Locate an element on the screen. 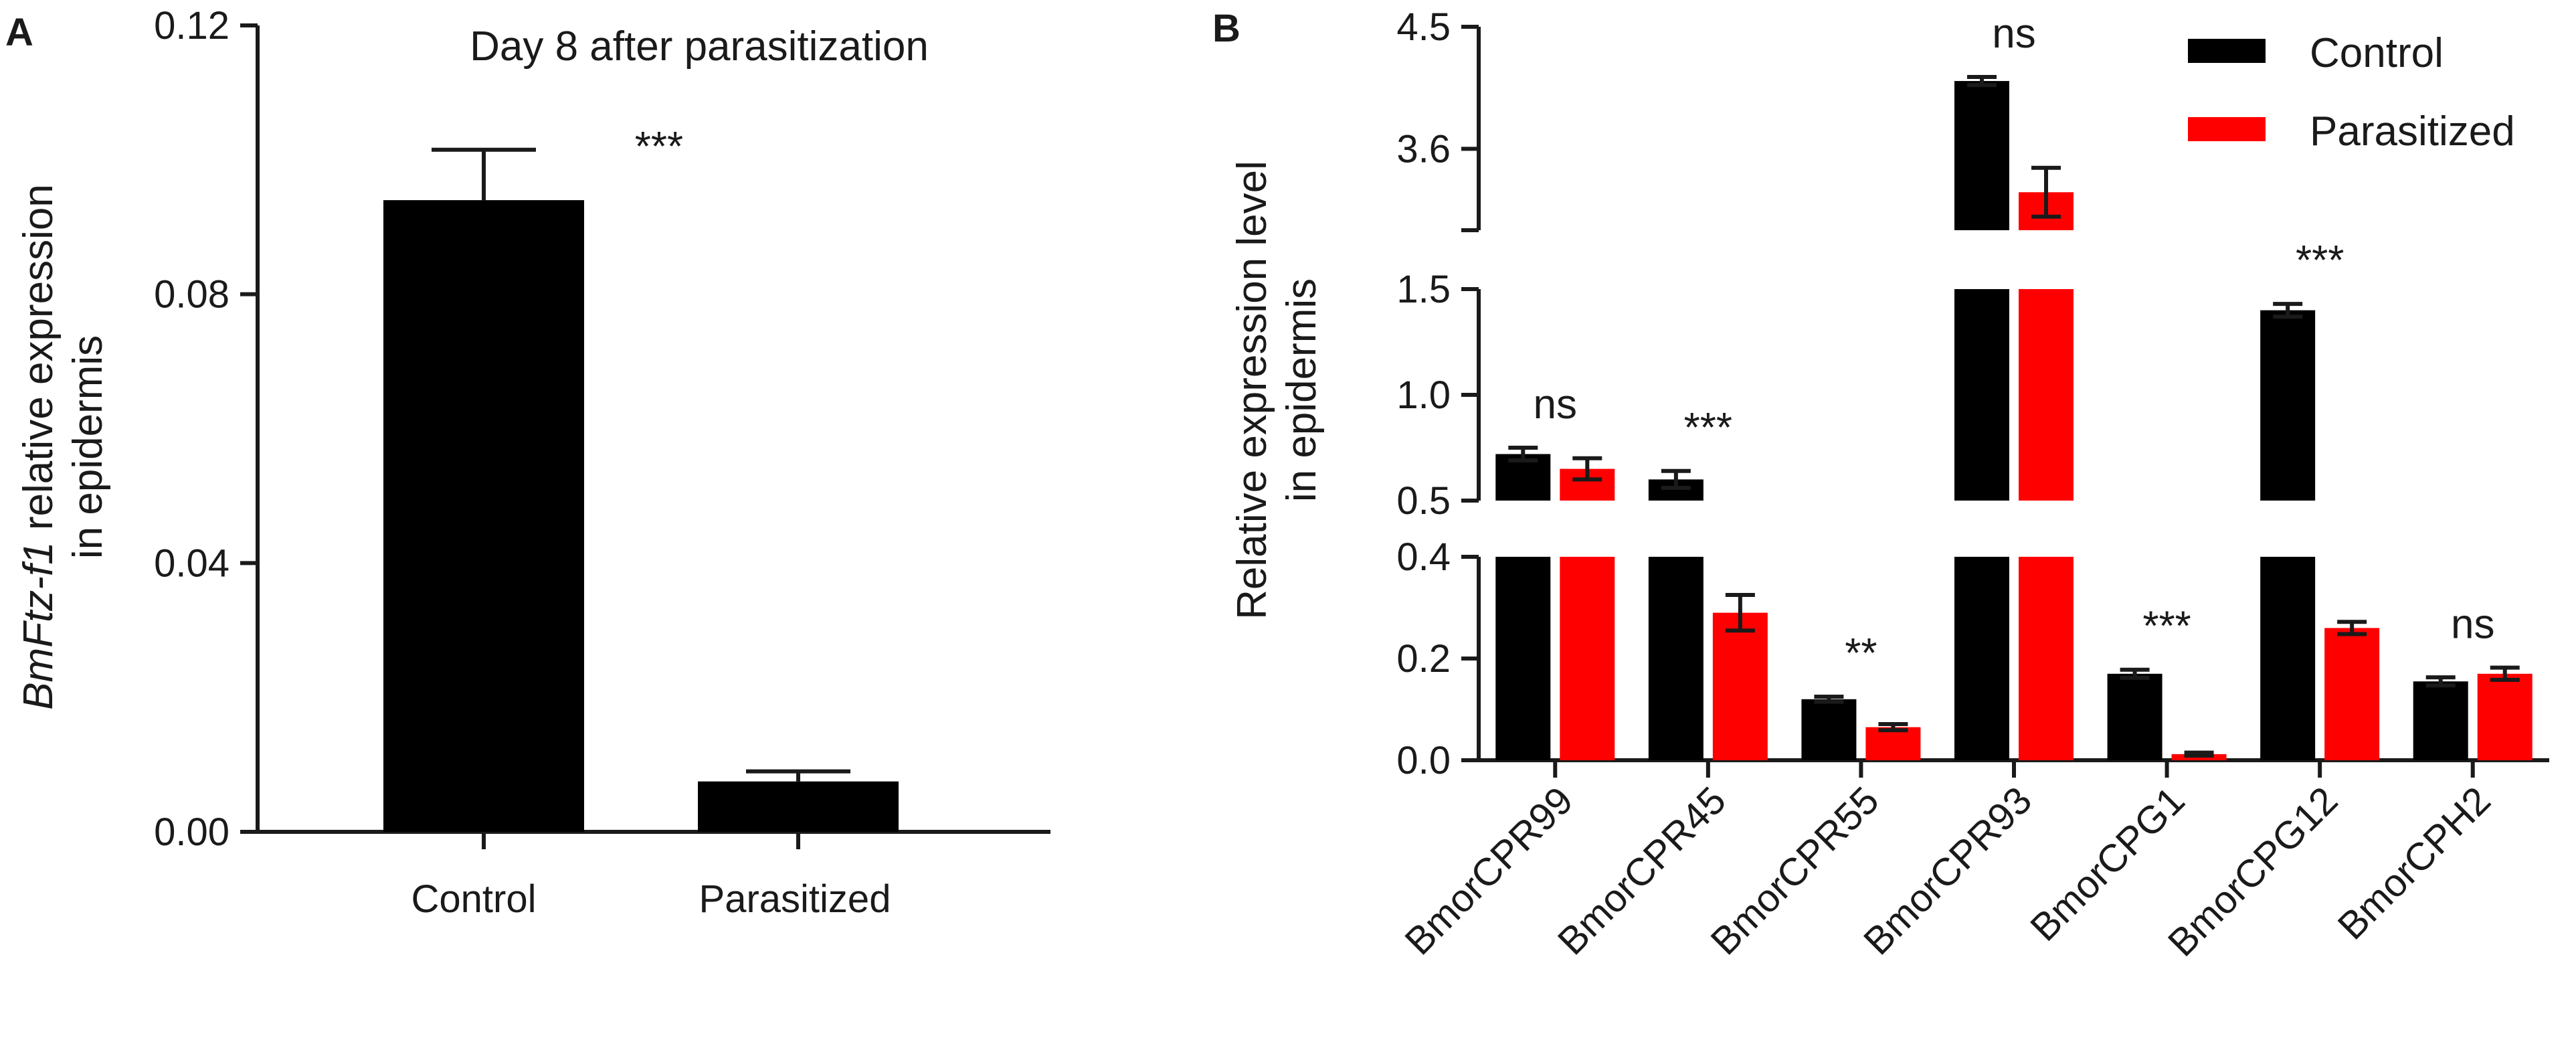 This screenshot has height=1048, width=2576. panel-a-bars is located at coordinates (641, 489).